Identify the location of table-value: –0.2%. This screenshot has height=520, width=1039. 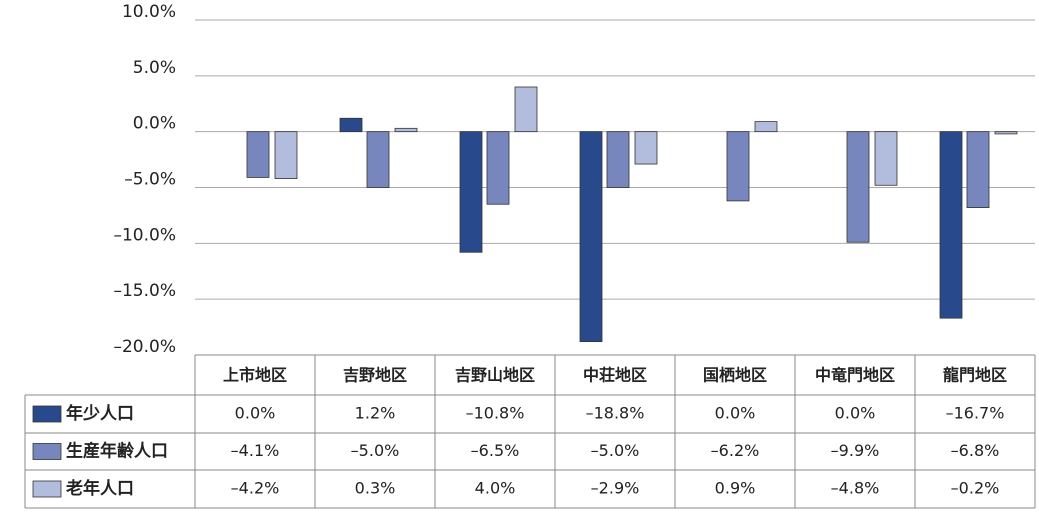
(975, 488).